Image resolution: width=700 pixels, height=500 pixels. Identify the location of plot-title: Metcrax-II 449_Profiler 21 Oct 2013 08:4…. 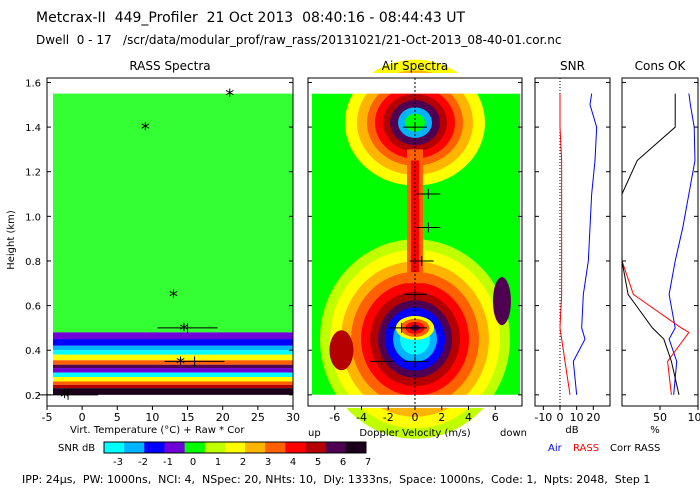
(251, 18).